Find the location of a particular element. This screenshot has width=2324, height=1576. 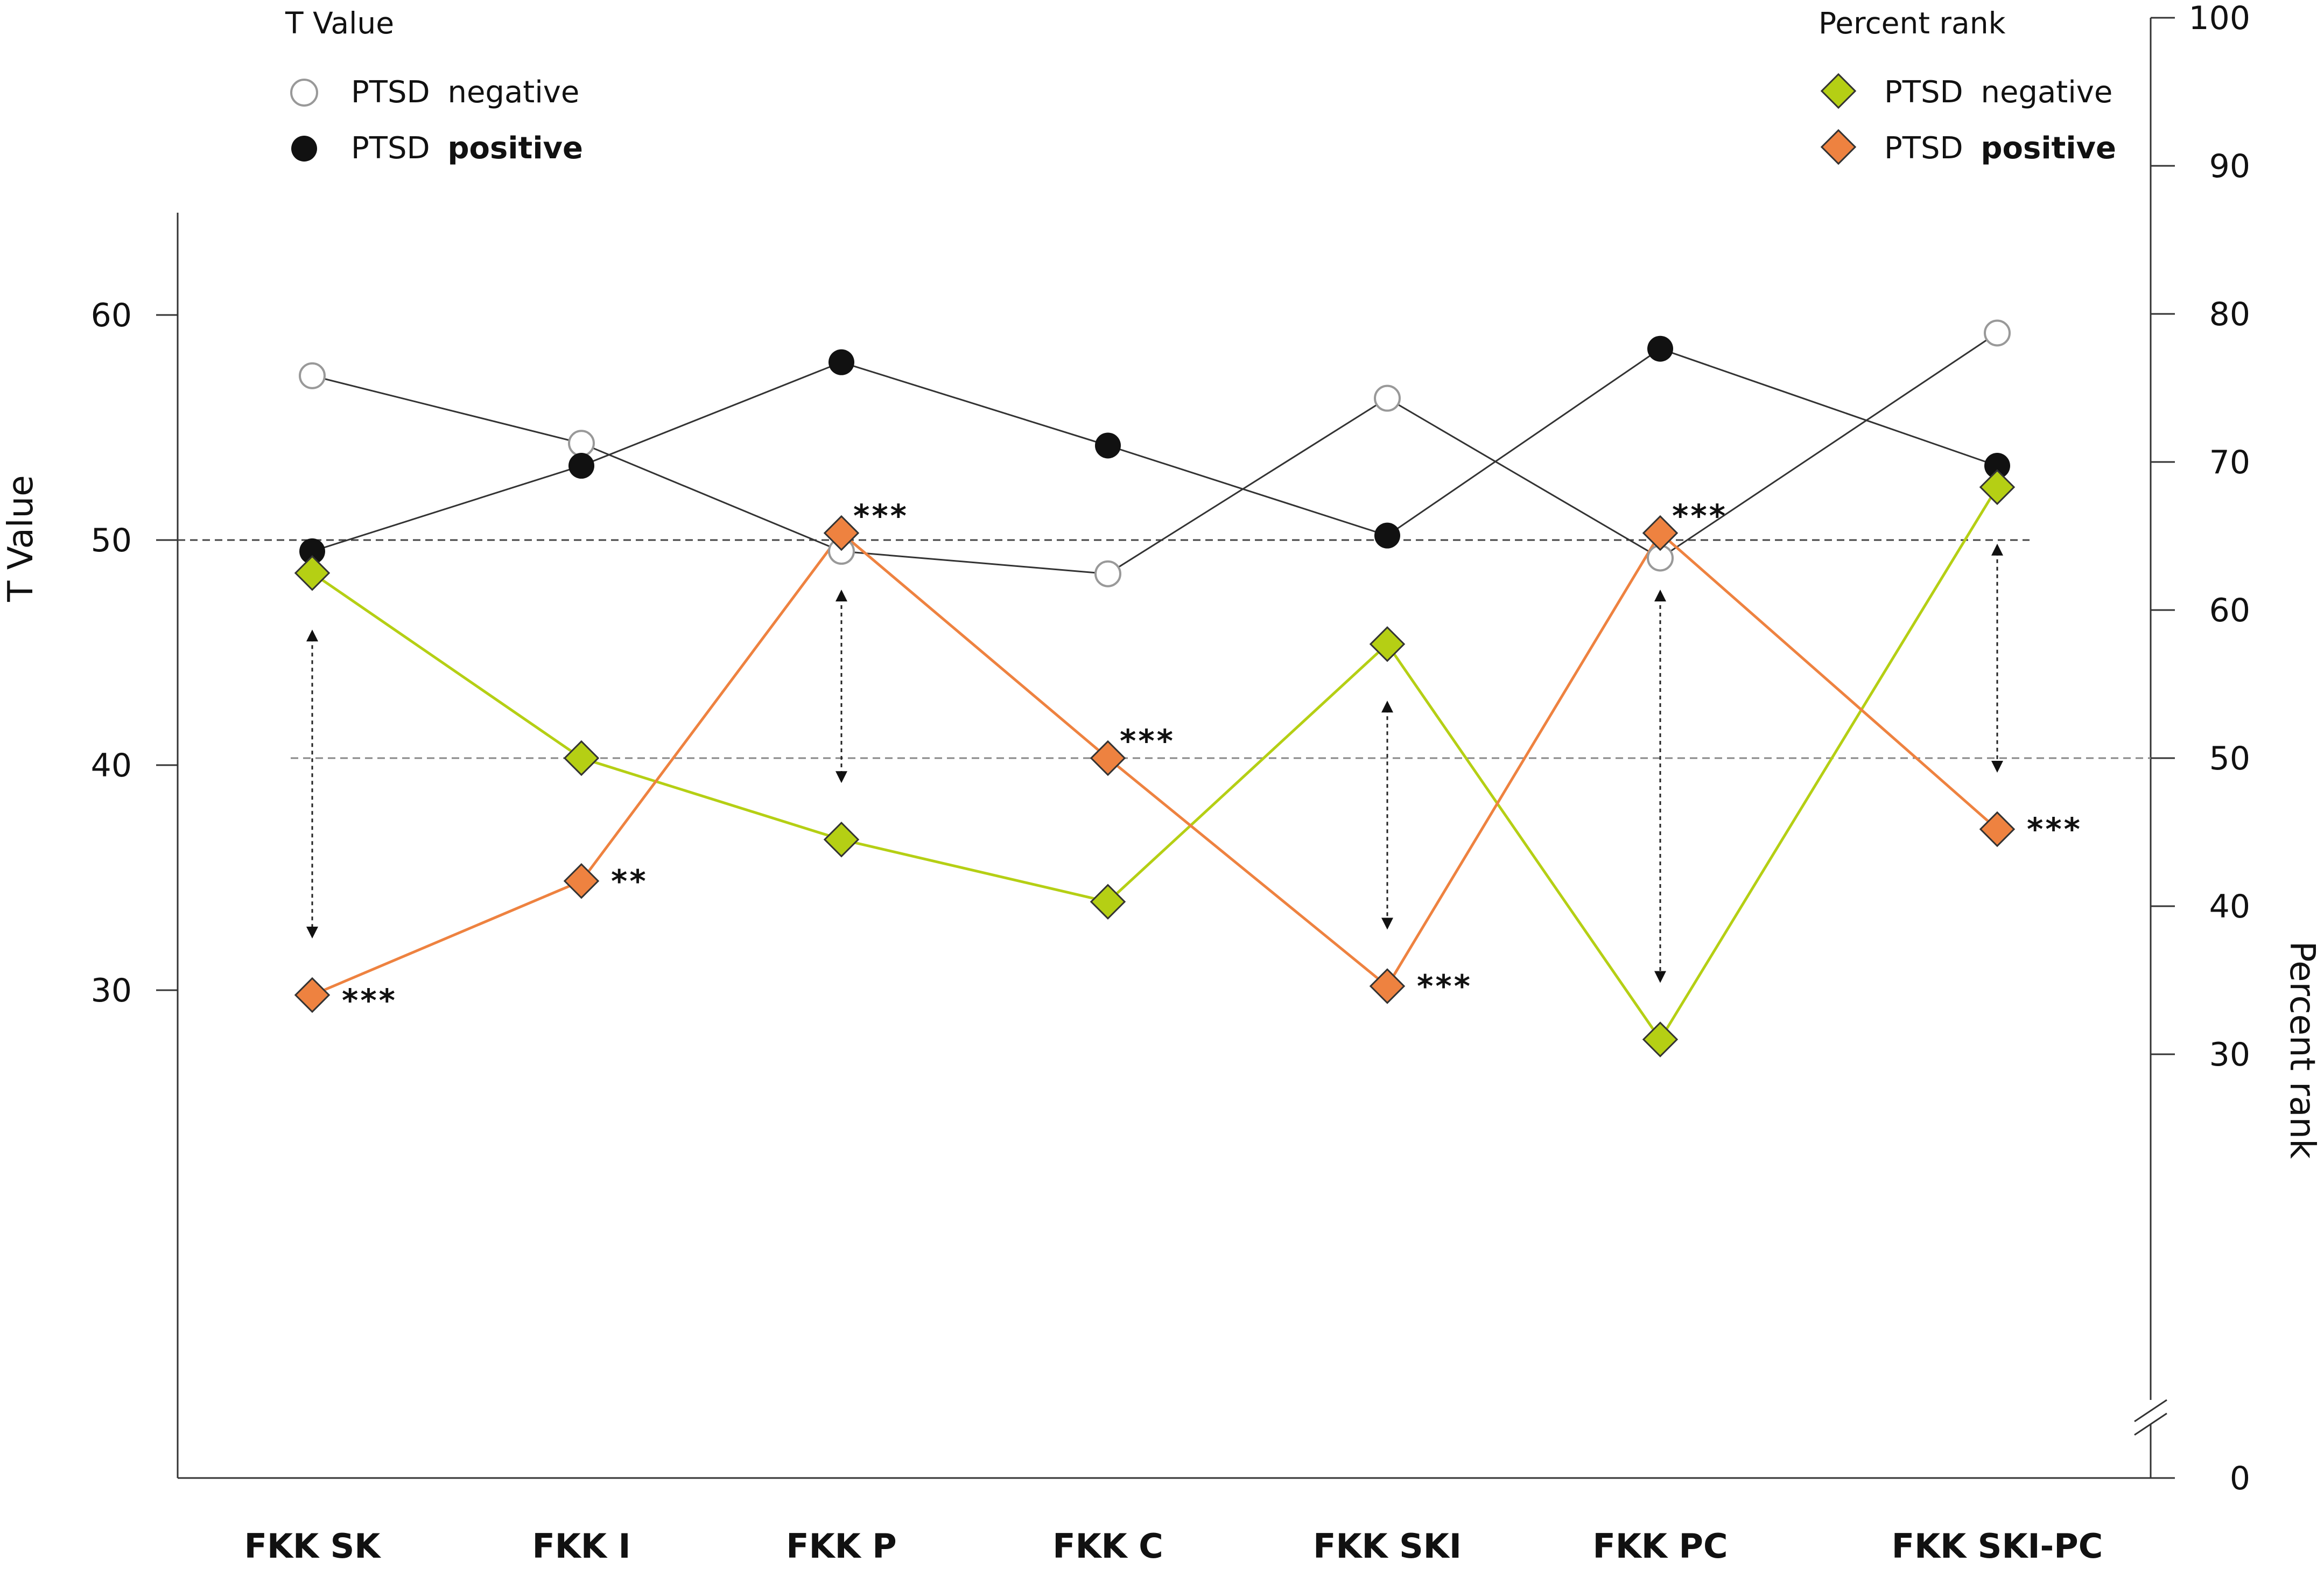

legend-label-percent-negative-emphasis: negative is located at coordinates (2046, 92).